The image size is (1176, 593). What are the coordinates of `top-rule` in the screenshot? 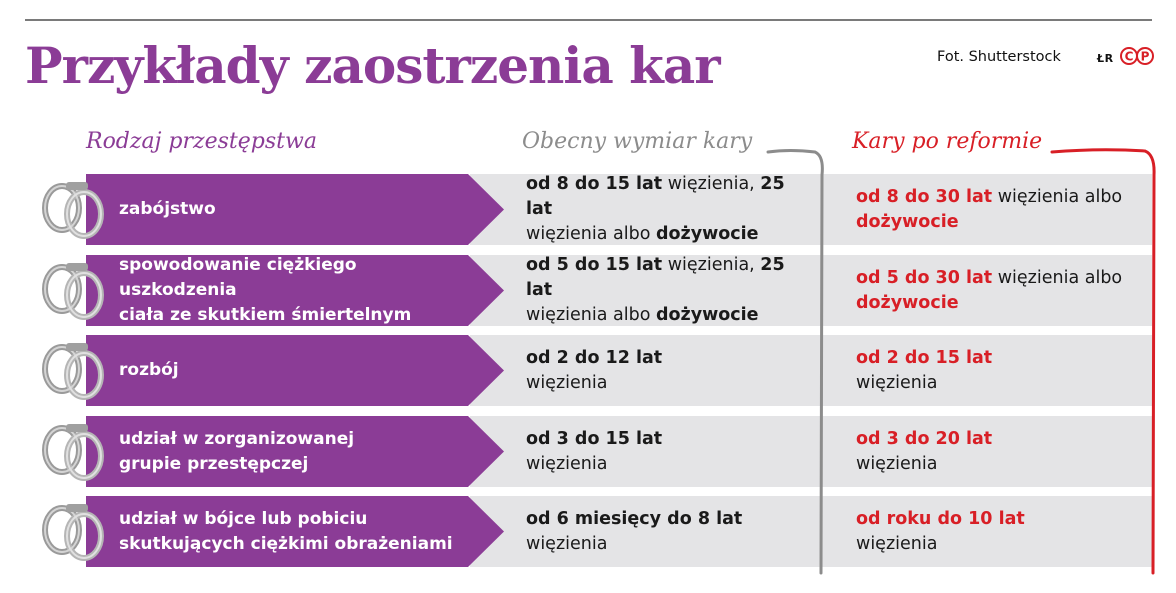 It's located at (588, 20).